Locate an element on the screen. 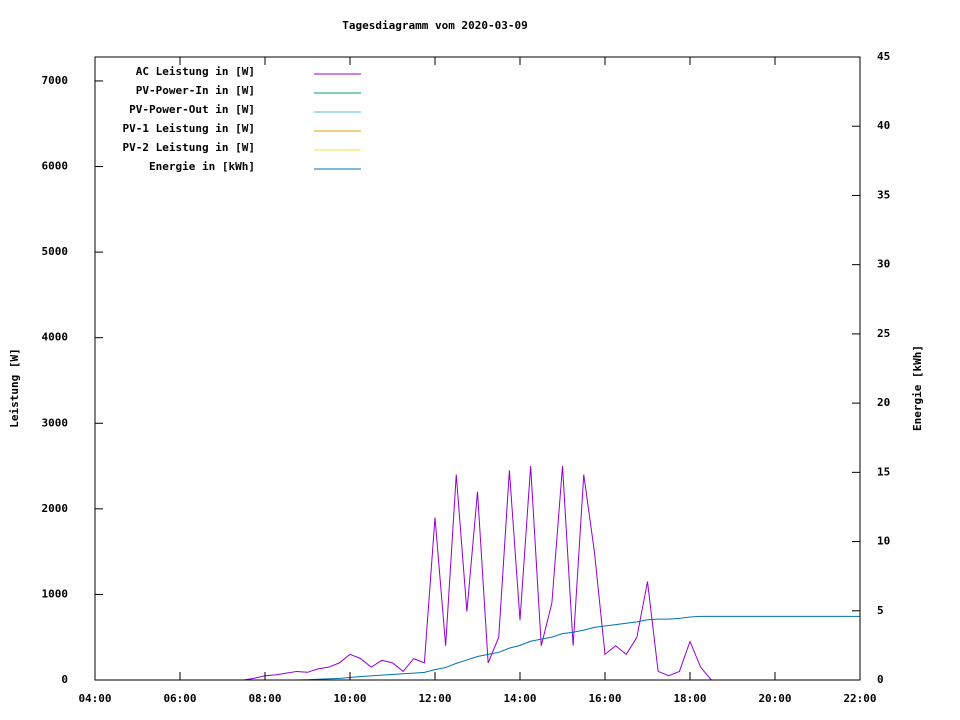 This screenshot has width=960, height=720. legend-label: Energie in [kWh] is located at coordinates (202, 166).